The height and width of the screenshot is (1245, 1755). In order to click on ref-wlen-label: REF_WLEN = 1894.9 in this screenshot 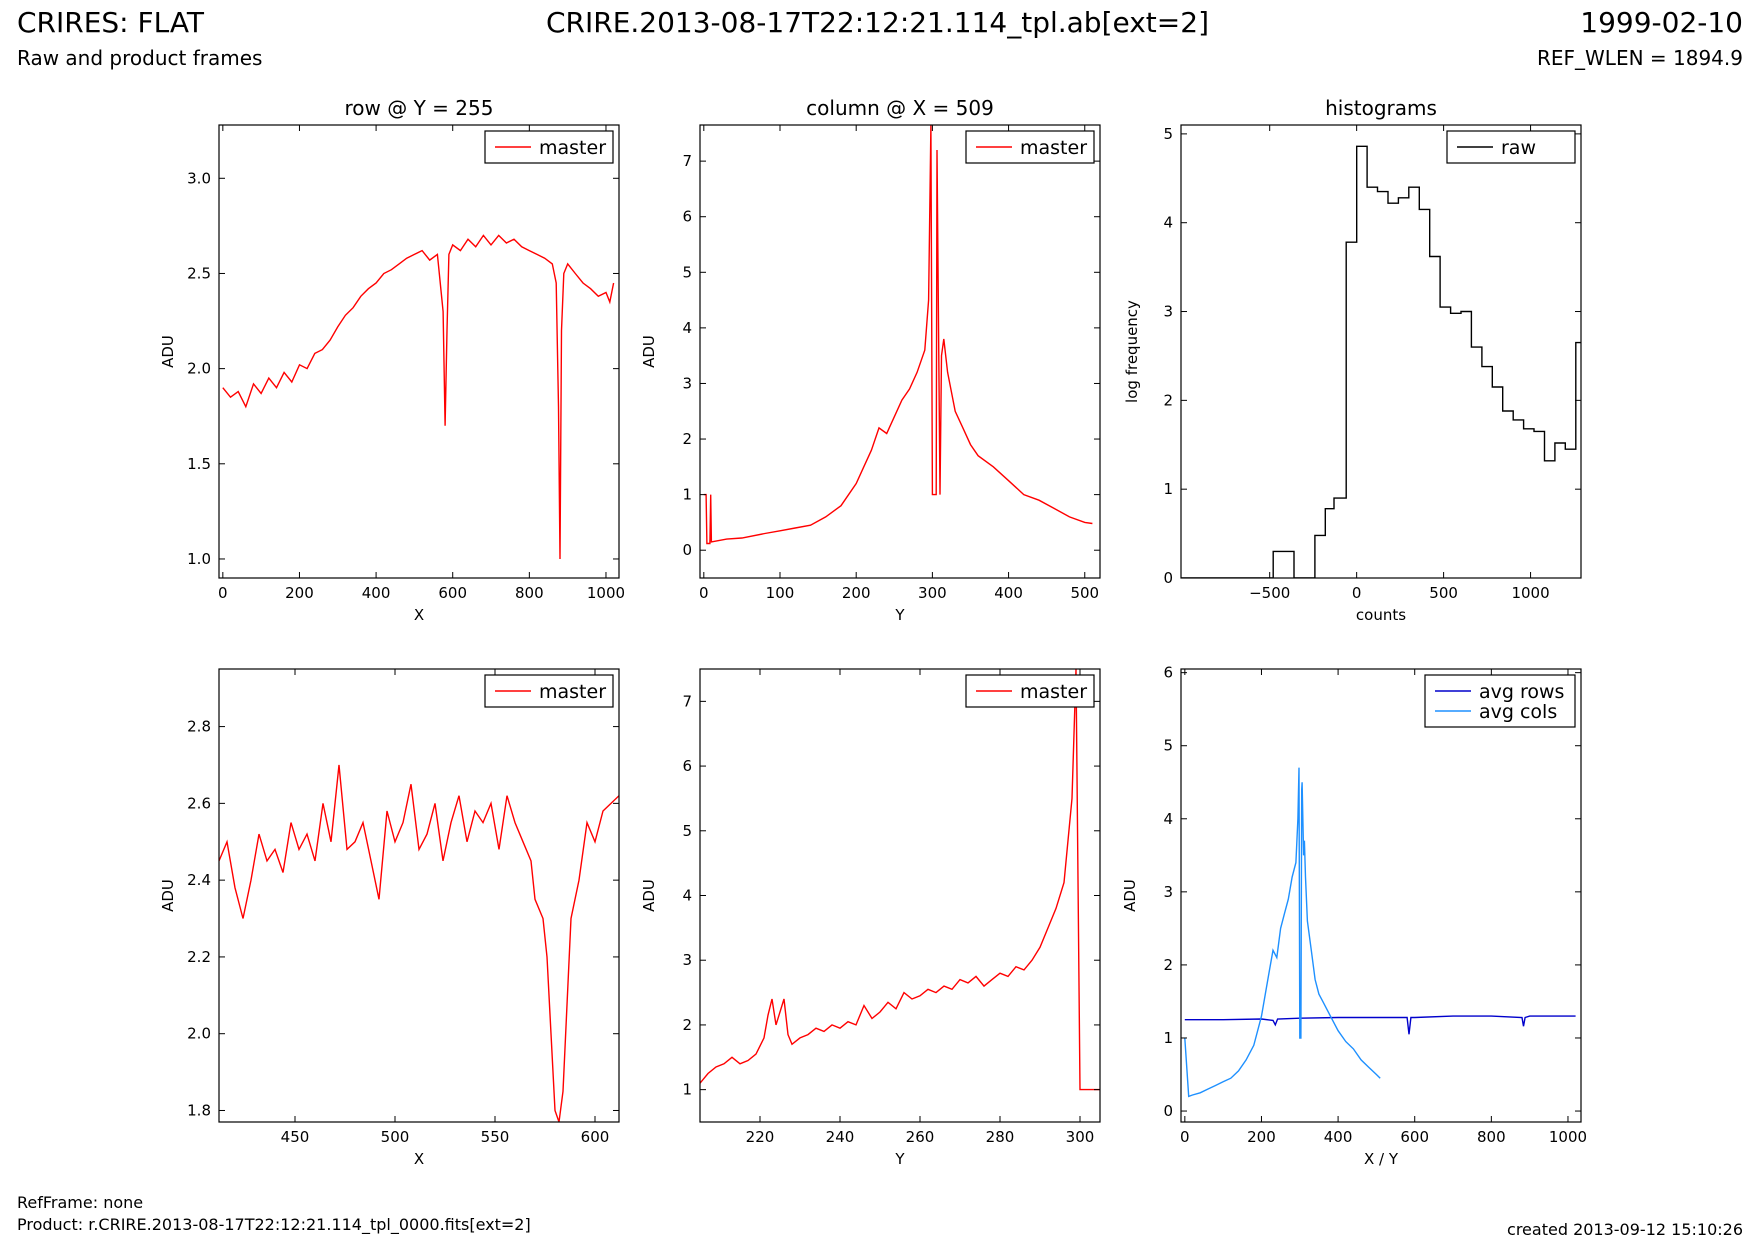, I will do `click(1639, 58)`.